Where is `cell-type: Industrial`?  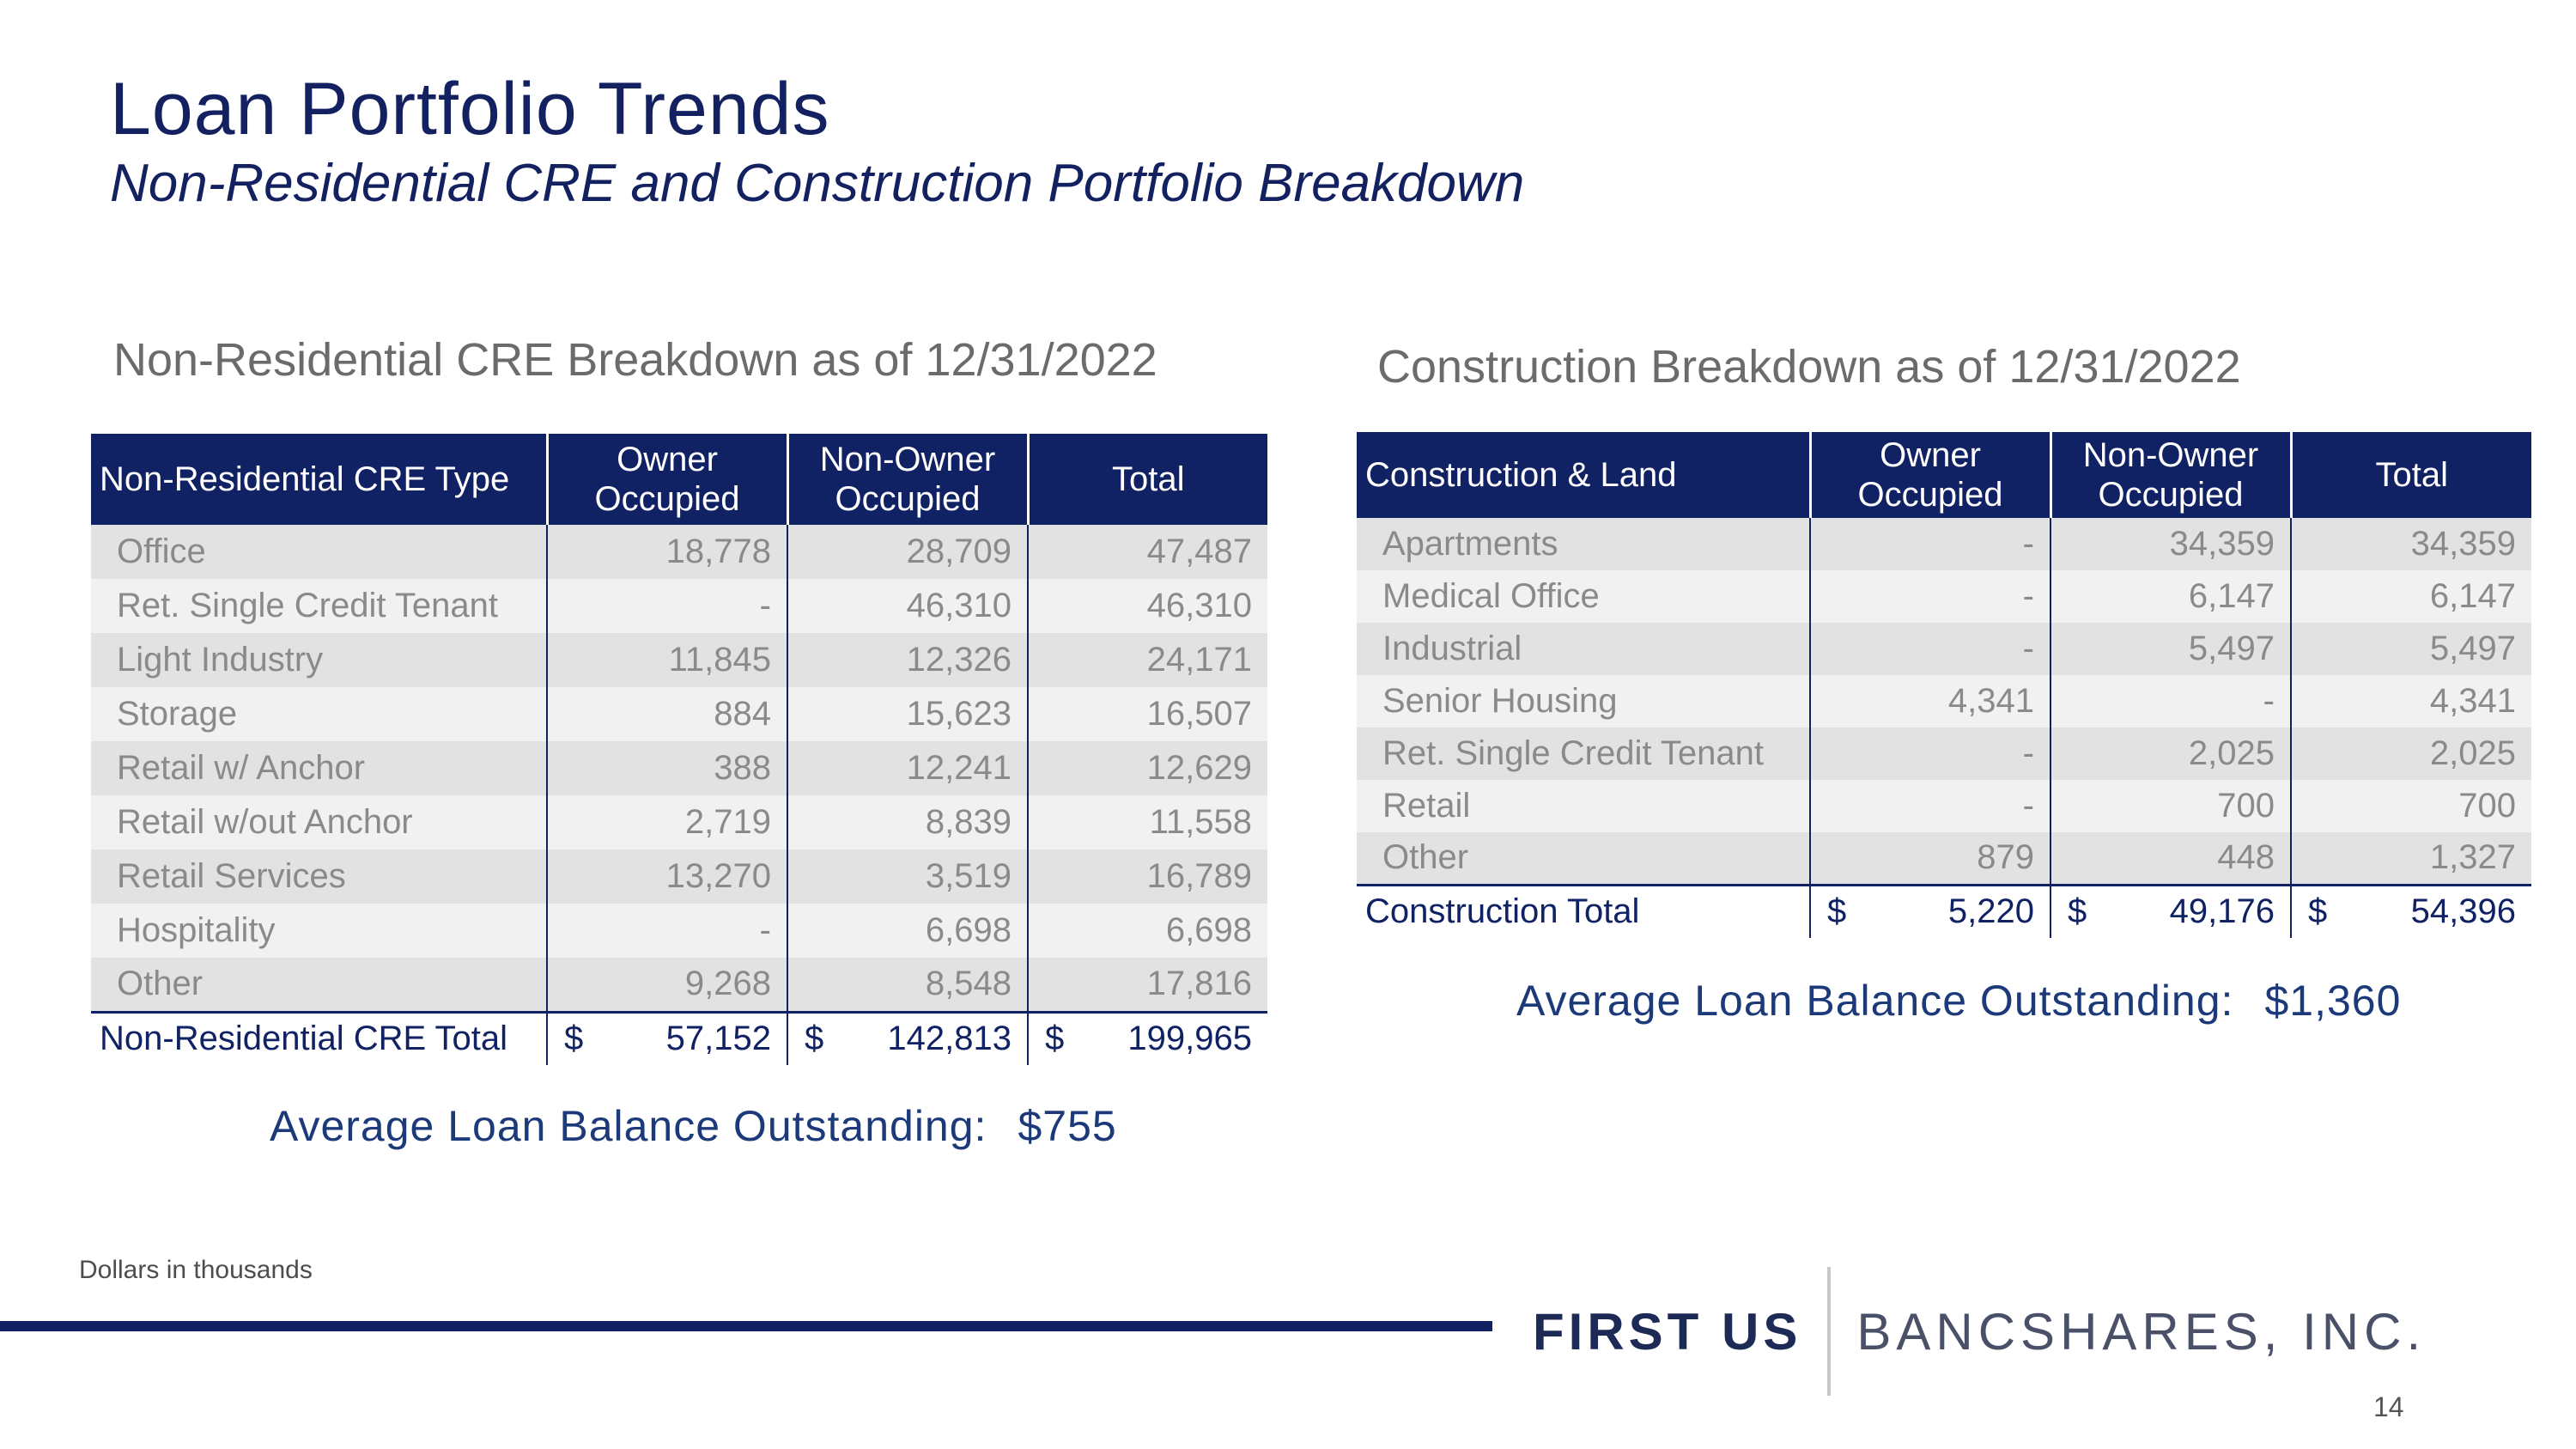
cell-type: Industrial is located at coordinates (1583, 649).